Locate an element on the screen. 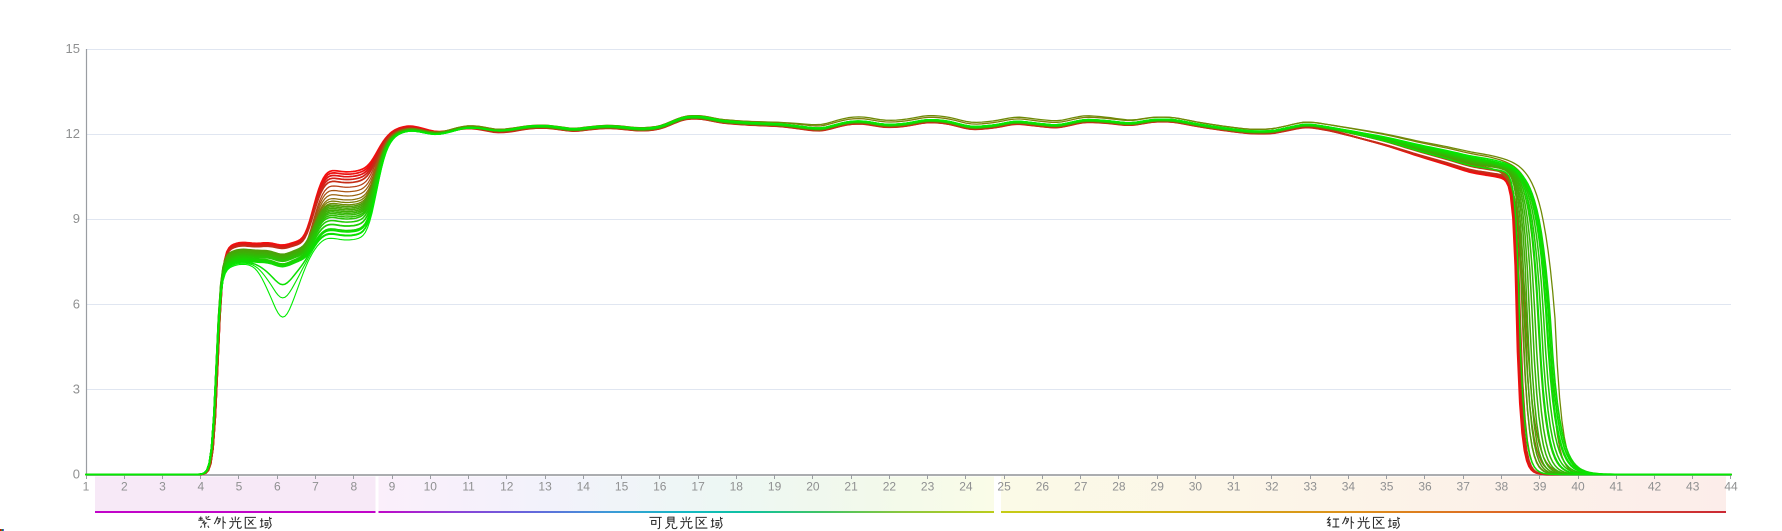 This screenshot has width=1782, height=531. svg-text: 14 is located at coordinates (584, 487).